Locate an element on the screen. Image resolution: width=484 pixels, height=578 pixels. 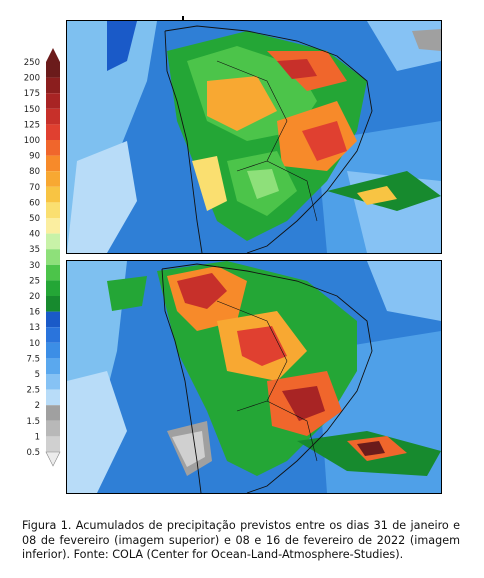
legend-label: 150 is located at coordinates (32, 110).